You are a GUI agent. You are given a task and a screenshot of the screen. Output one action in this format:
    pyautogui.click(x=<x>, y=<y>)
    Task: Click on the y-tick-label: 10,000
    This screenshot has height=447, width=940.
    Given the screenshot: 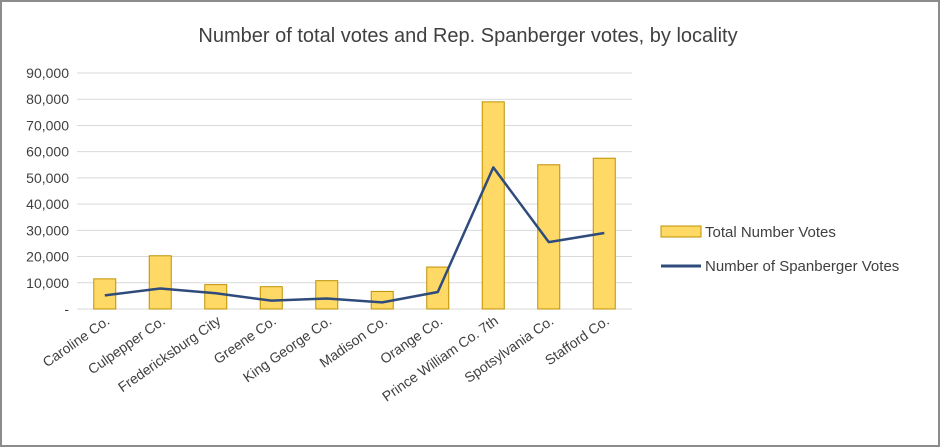 What is the action you would take?
    pyautogui.click(x=47, y=283)
    